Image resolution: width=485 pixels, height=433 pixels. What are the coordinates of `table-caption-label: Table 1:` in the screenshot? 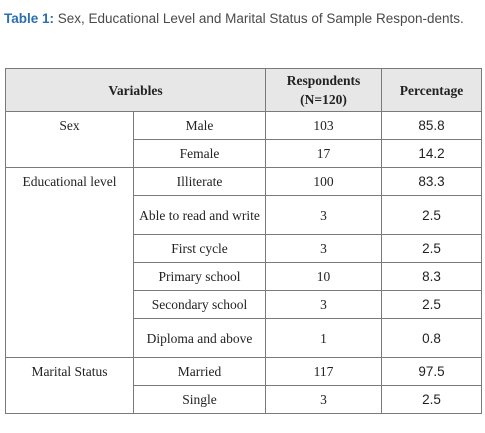 It's located at (29, 18).